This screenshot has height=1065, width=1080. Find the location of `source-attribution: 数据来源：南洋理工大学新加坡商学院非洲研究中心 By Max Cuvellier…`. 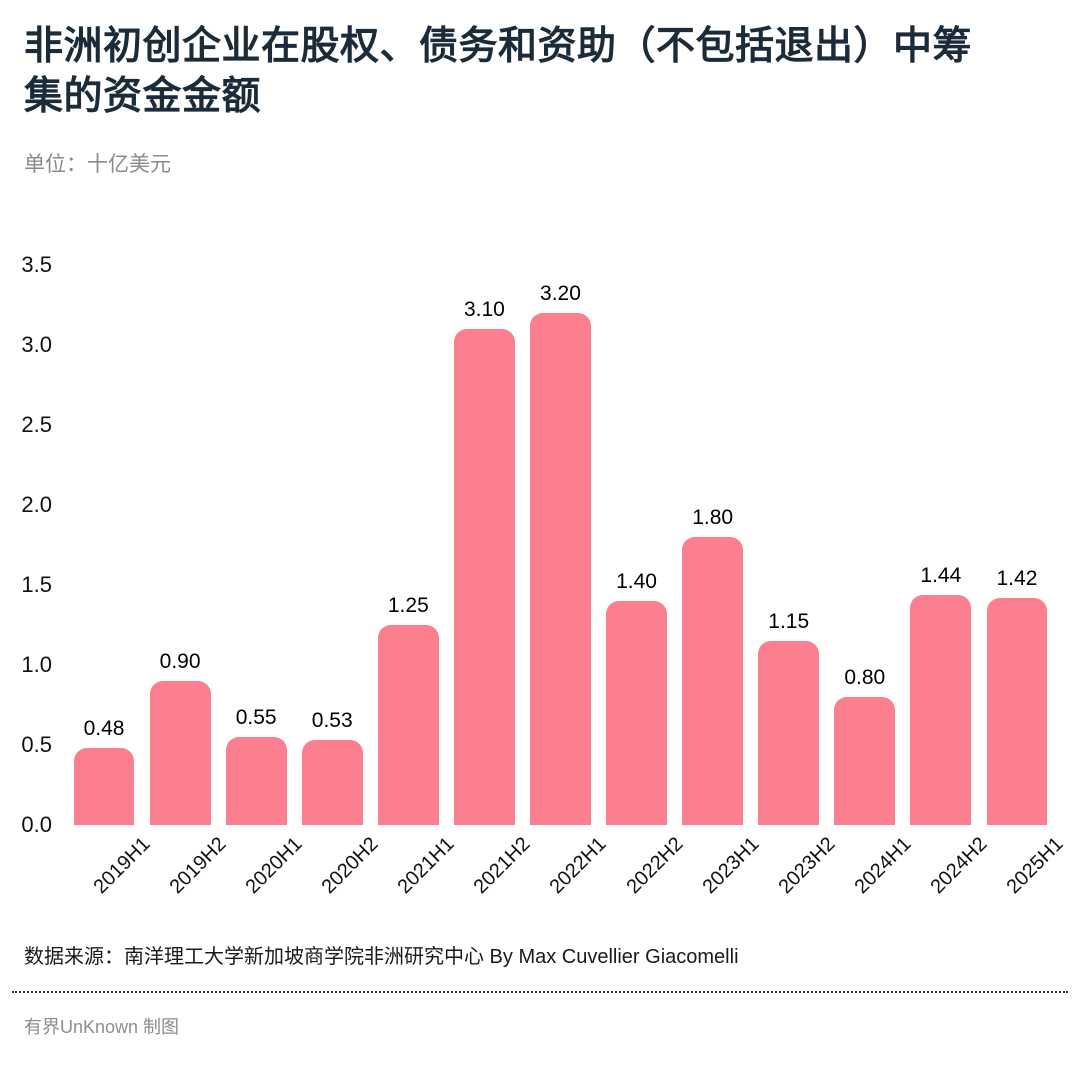

source-attribution: 数据来源：南洋理工大学新加坡商学院非洲研究中心 By Max Cuvellier… is located at coordinates (381, 957).